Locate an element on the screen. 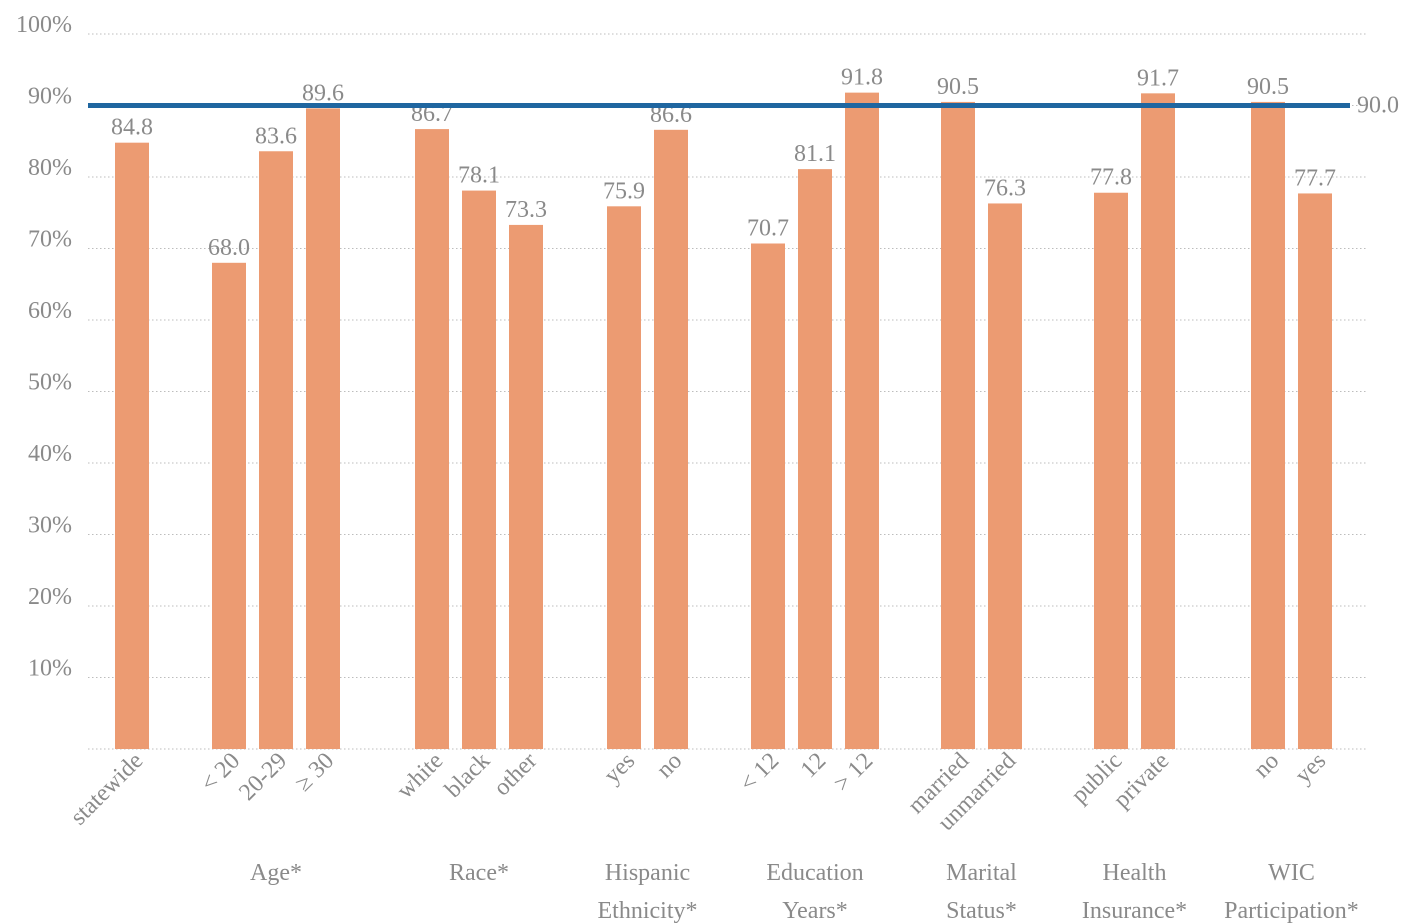  data-label: 68.0 is located at coordinates (229, 248).